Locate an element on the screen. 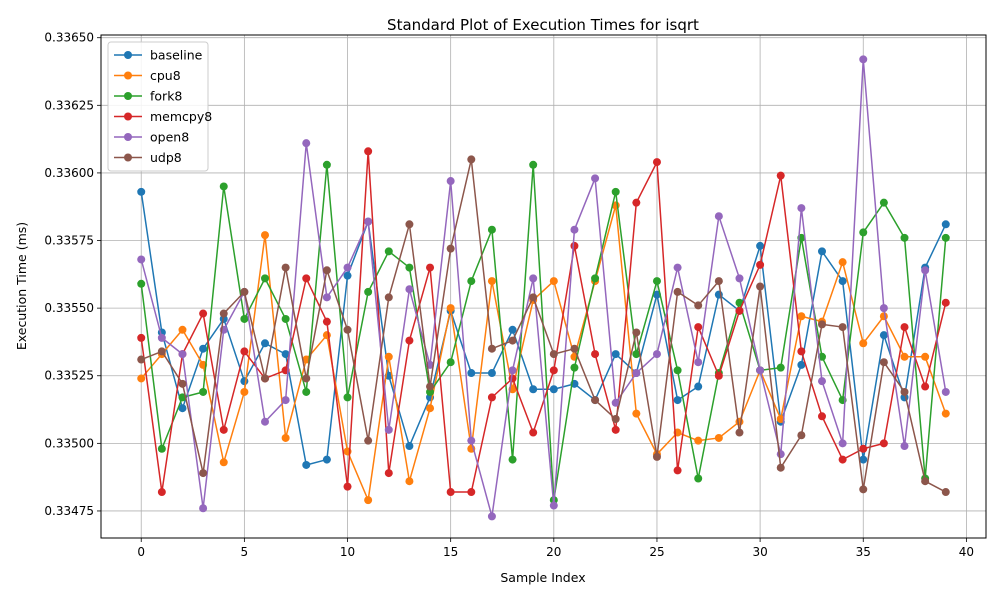 This screenshot has height=600, width=1000. legend-label: memcpy8 is located at coordinates (181, 116).